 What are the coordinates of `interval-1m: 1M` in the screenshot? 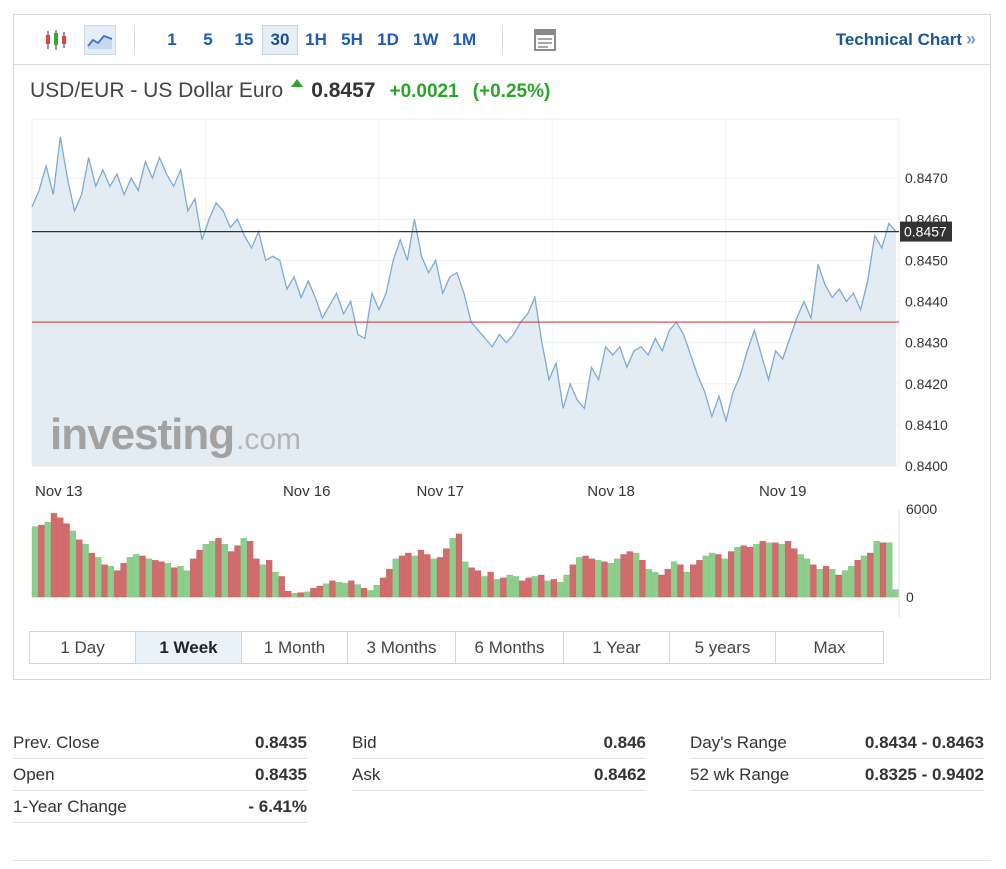 It's located at (464, 39).